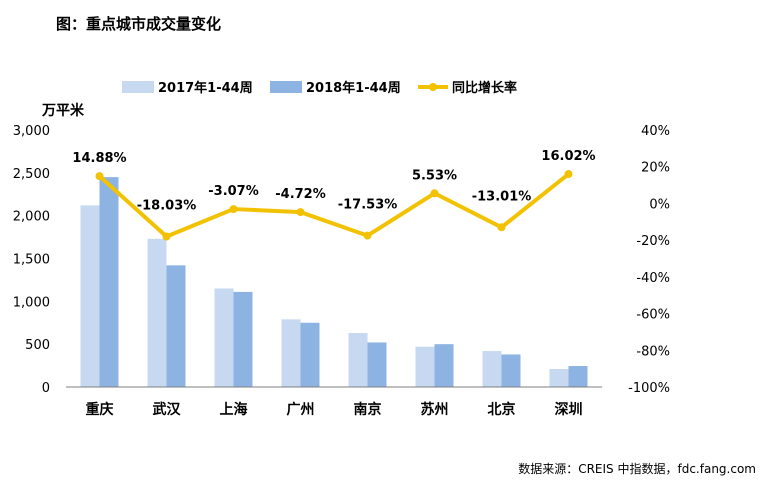 The height and width of the screenshot is (485, 769). What do you see at coordinates (301, 409) in the screenshot?
I see `x-tick-label: 广州` at bounding box center [301, 409].